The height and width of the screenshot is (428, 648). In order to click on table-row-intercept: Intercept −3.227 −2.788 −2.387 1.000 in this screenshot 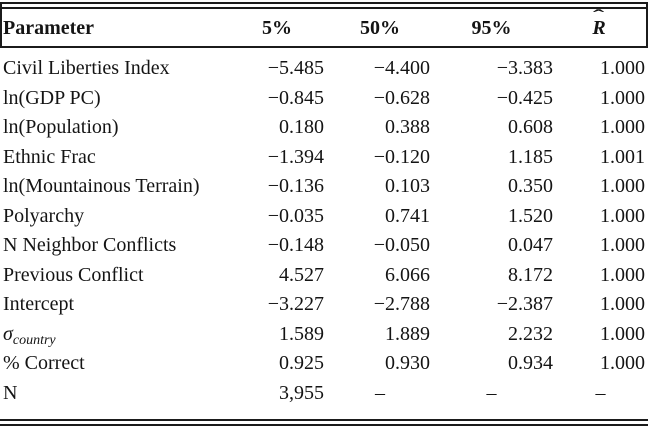, I will do `click(324, 305)`.